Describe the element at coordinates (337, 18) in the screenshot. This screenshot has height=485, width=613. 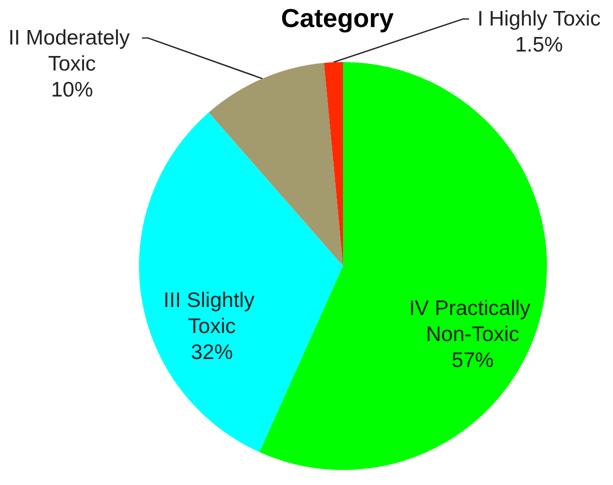
I see `chart-title: Category` at that location.